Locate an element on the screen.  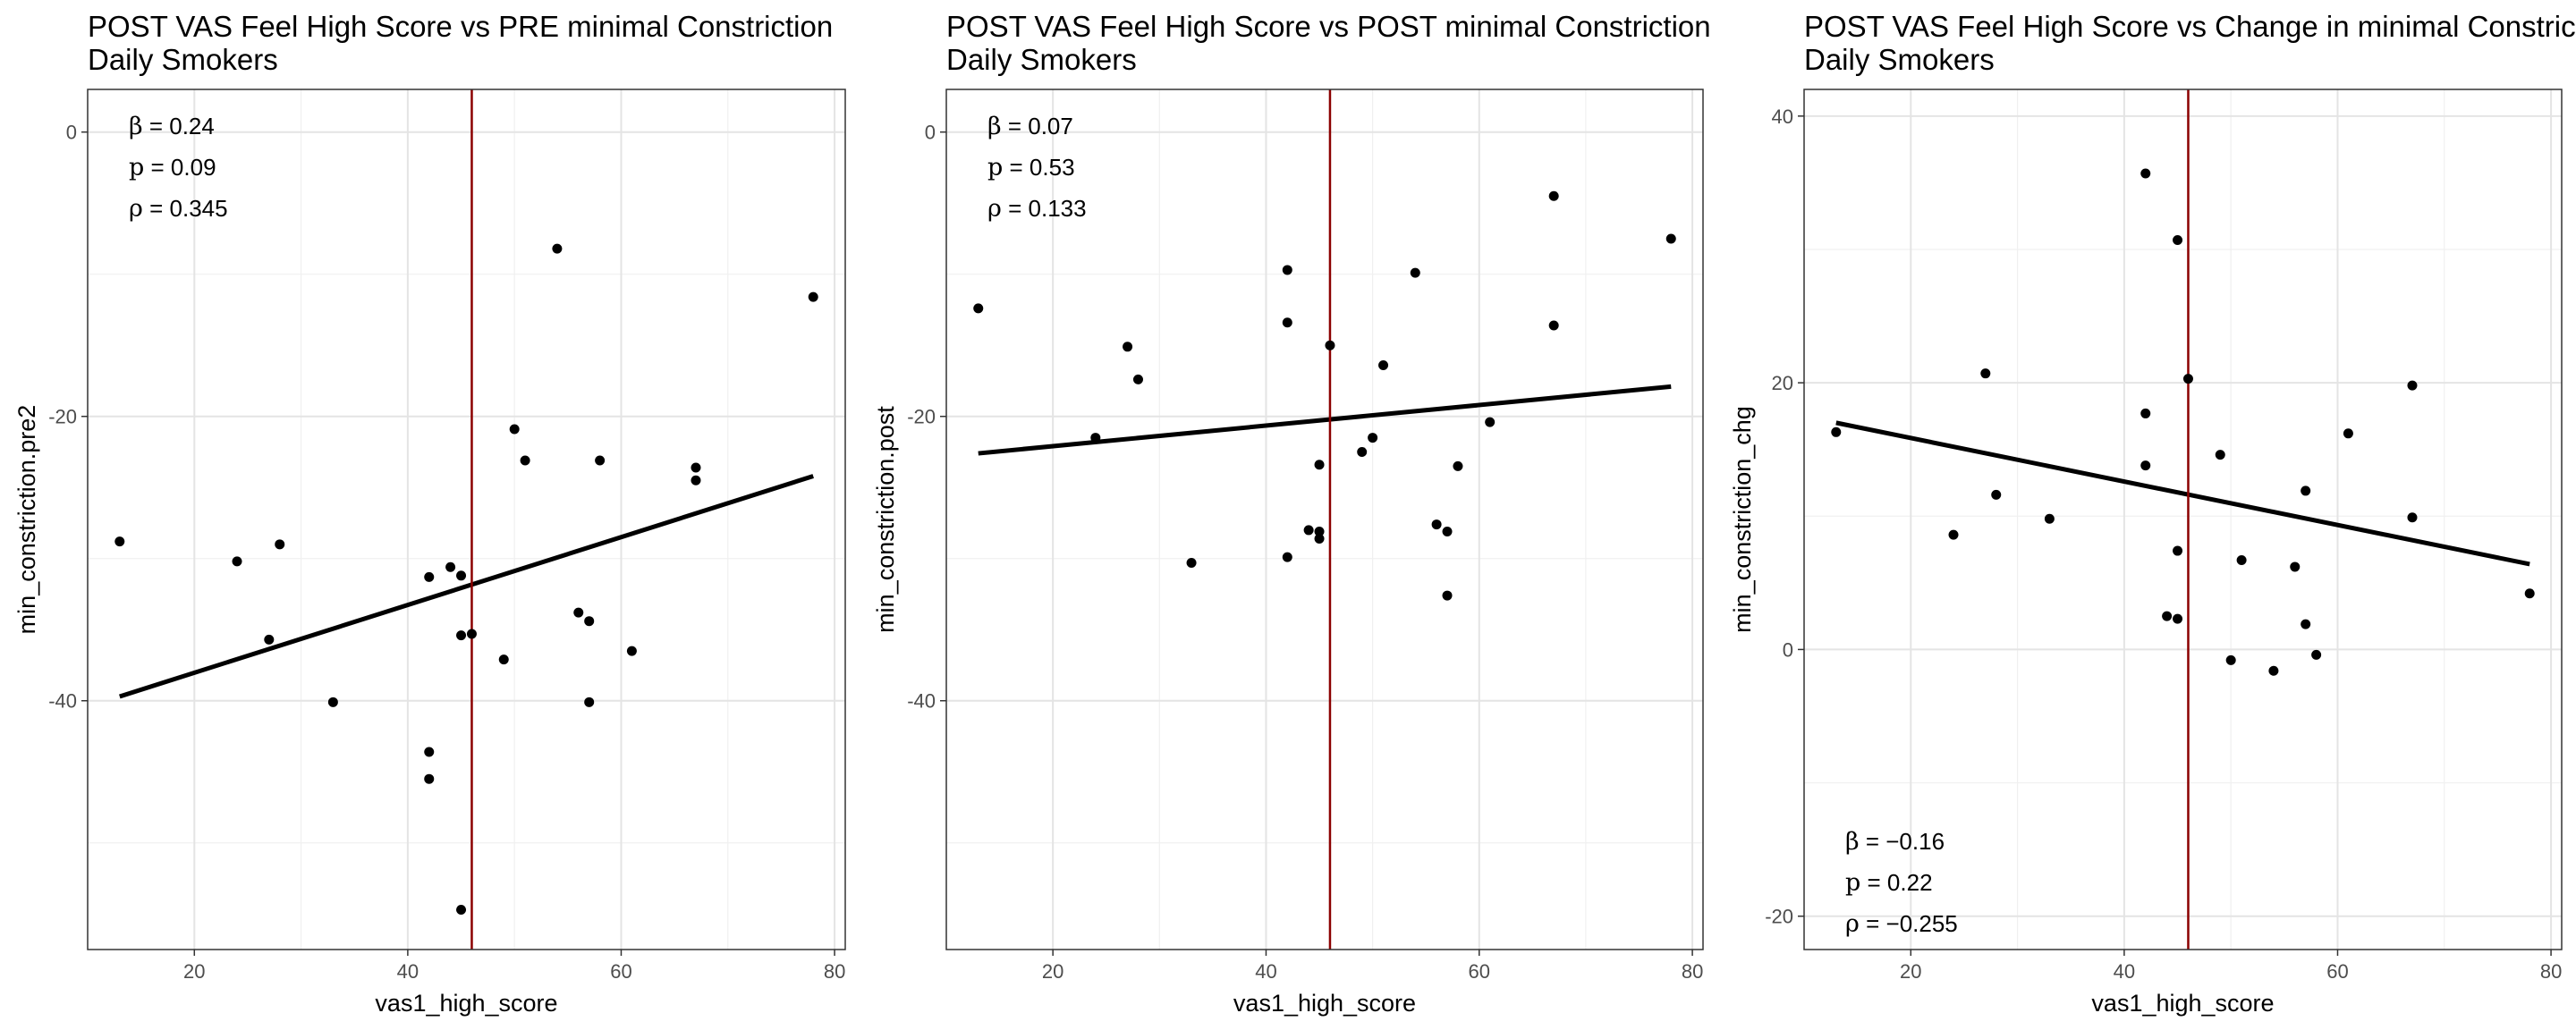
stat-beta: β = 0.24 is located at coordinates (172, 127).